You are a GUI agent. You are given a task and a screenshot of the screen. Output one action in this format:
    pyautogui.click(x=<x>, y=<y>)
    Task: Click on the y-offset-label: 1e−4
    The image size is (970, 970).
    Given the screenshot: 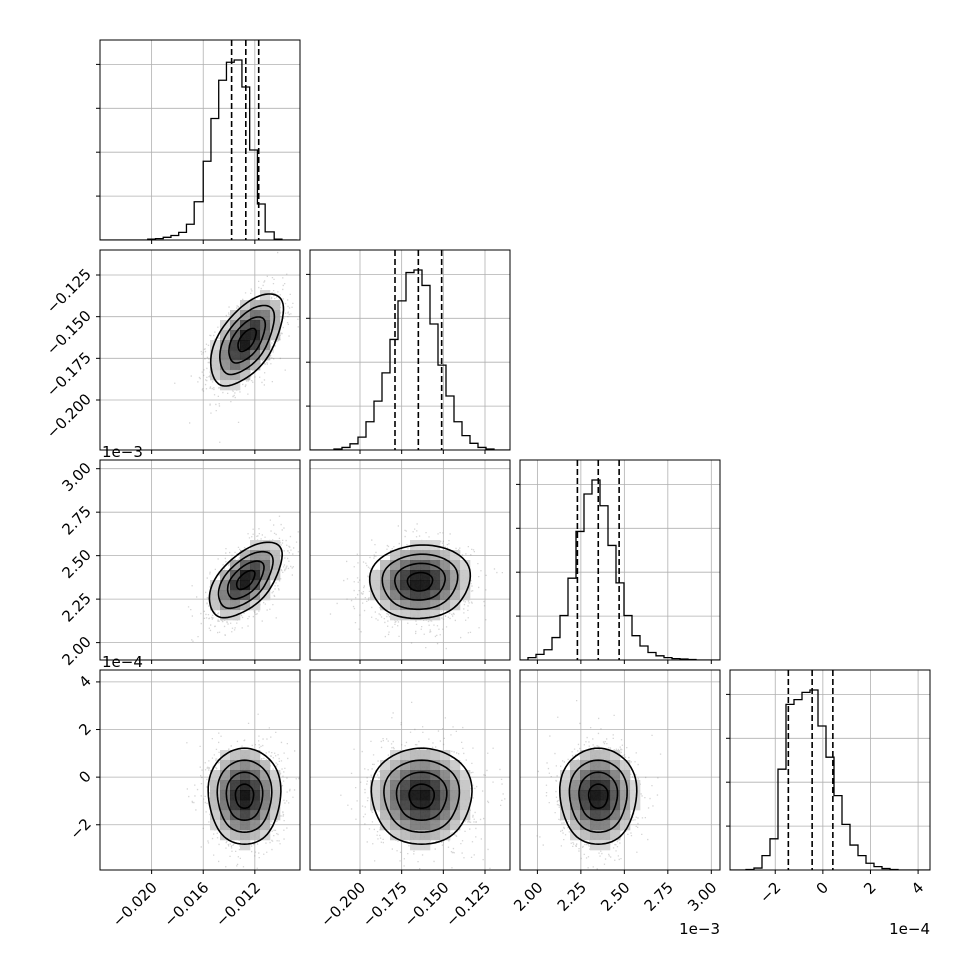 What is the action you would take?
    pyautogui.click(x=122, y=662)
    